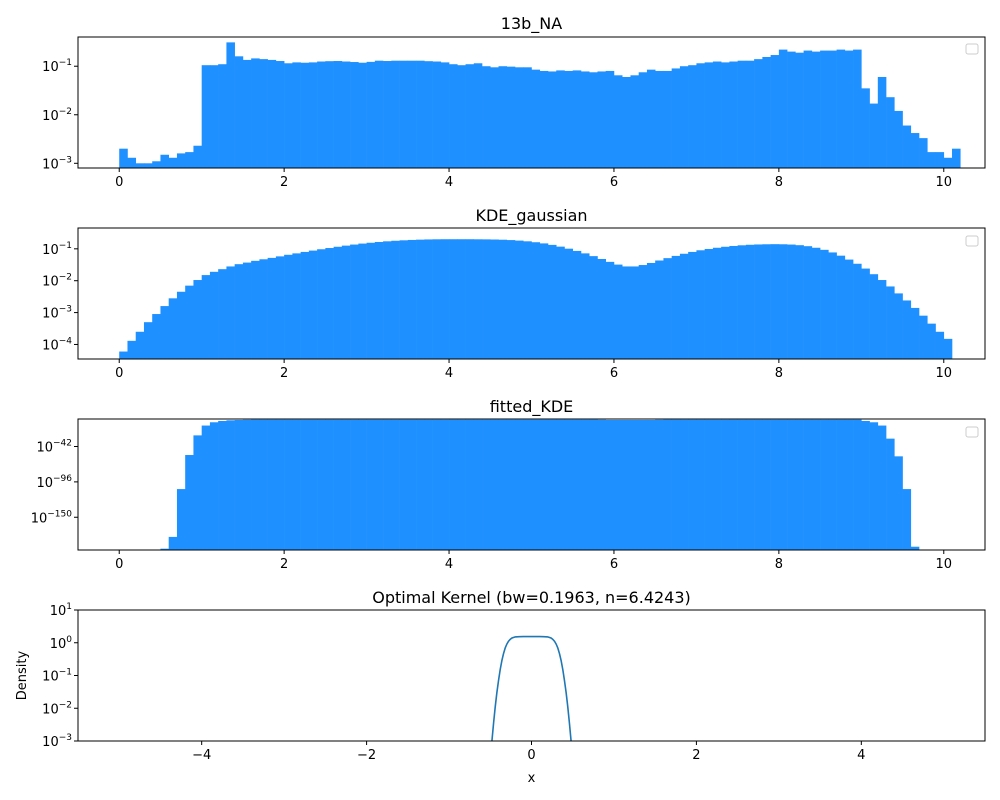  I want to click on x-tick-label: 2, so click(284, 182).